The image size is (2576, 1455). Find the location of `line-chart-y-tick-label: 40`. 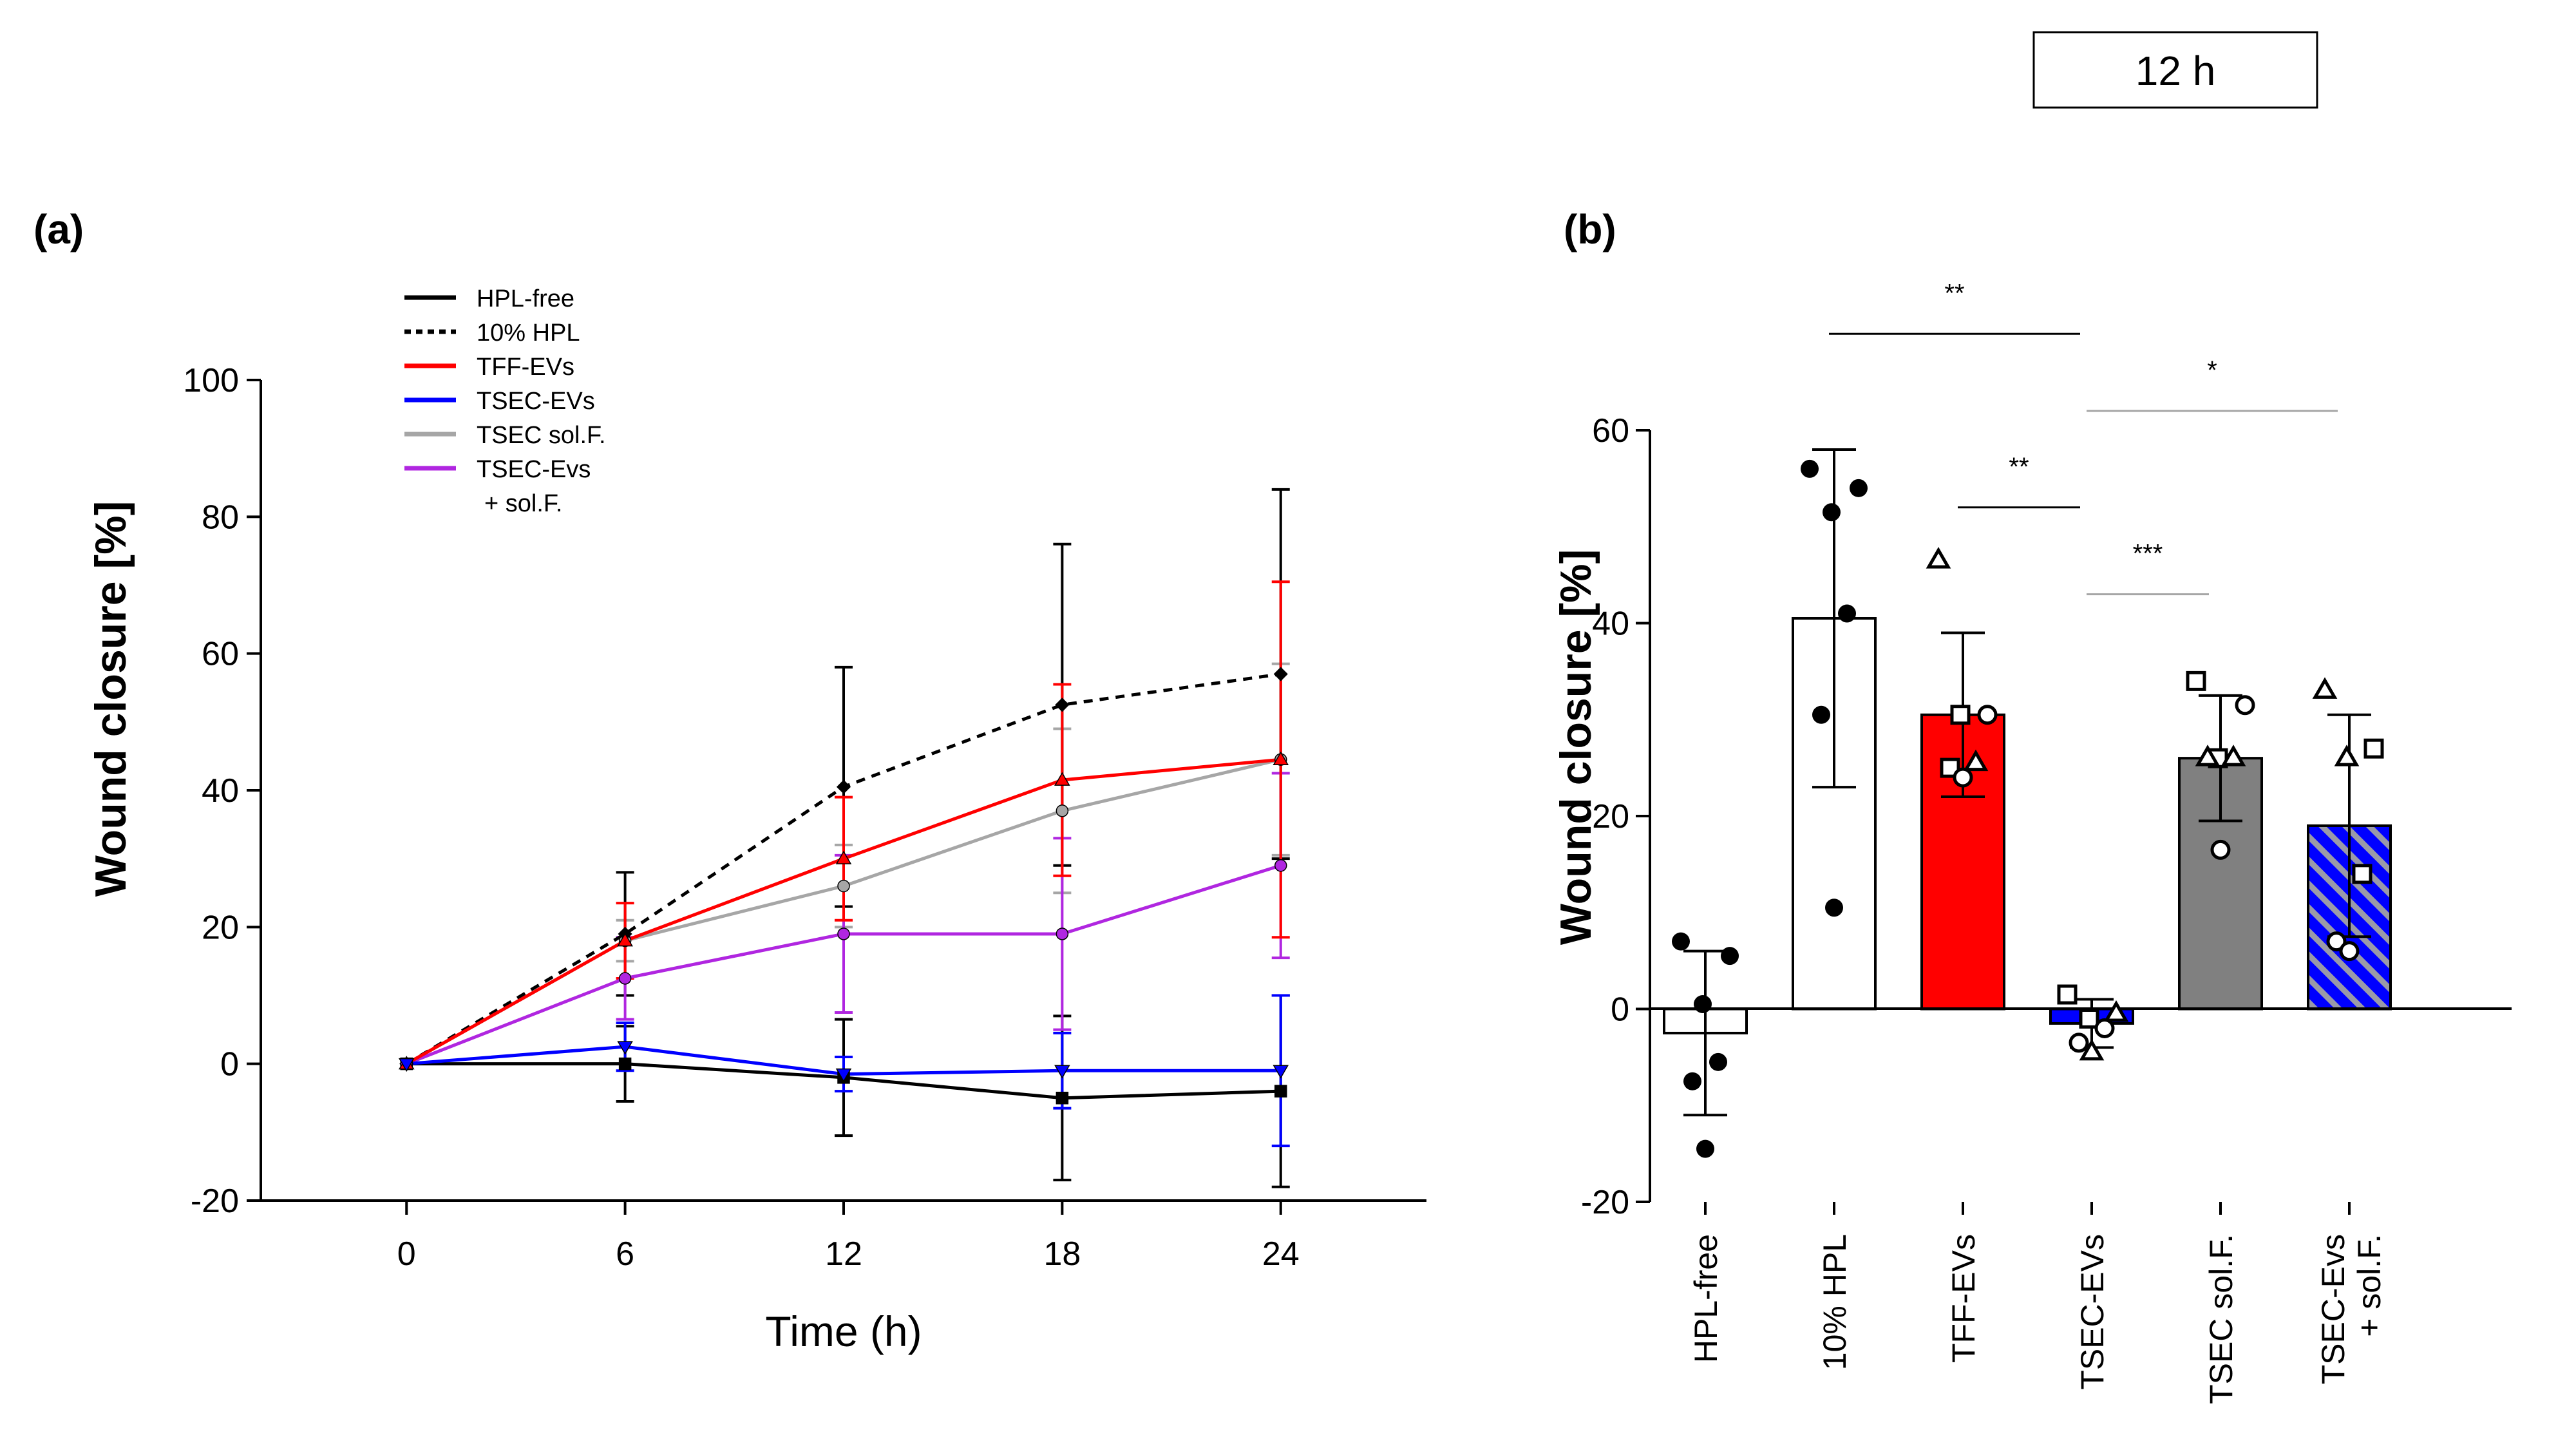

line-chart-y-tick-label: 40 is located at coordinates (221, 791).